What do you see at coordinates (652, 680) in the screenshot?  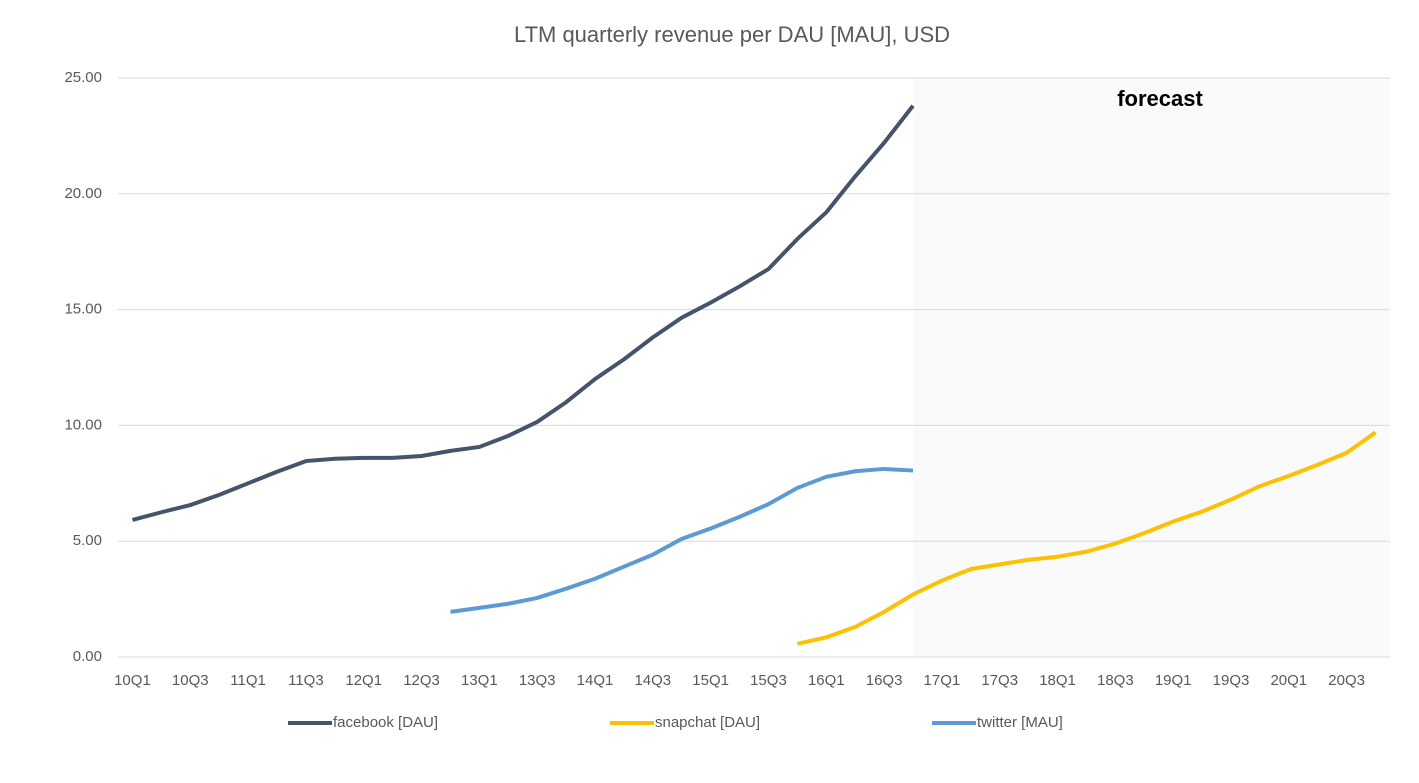 I see `x-tick-label: 14Q3` at bounding box center [652, 680].